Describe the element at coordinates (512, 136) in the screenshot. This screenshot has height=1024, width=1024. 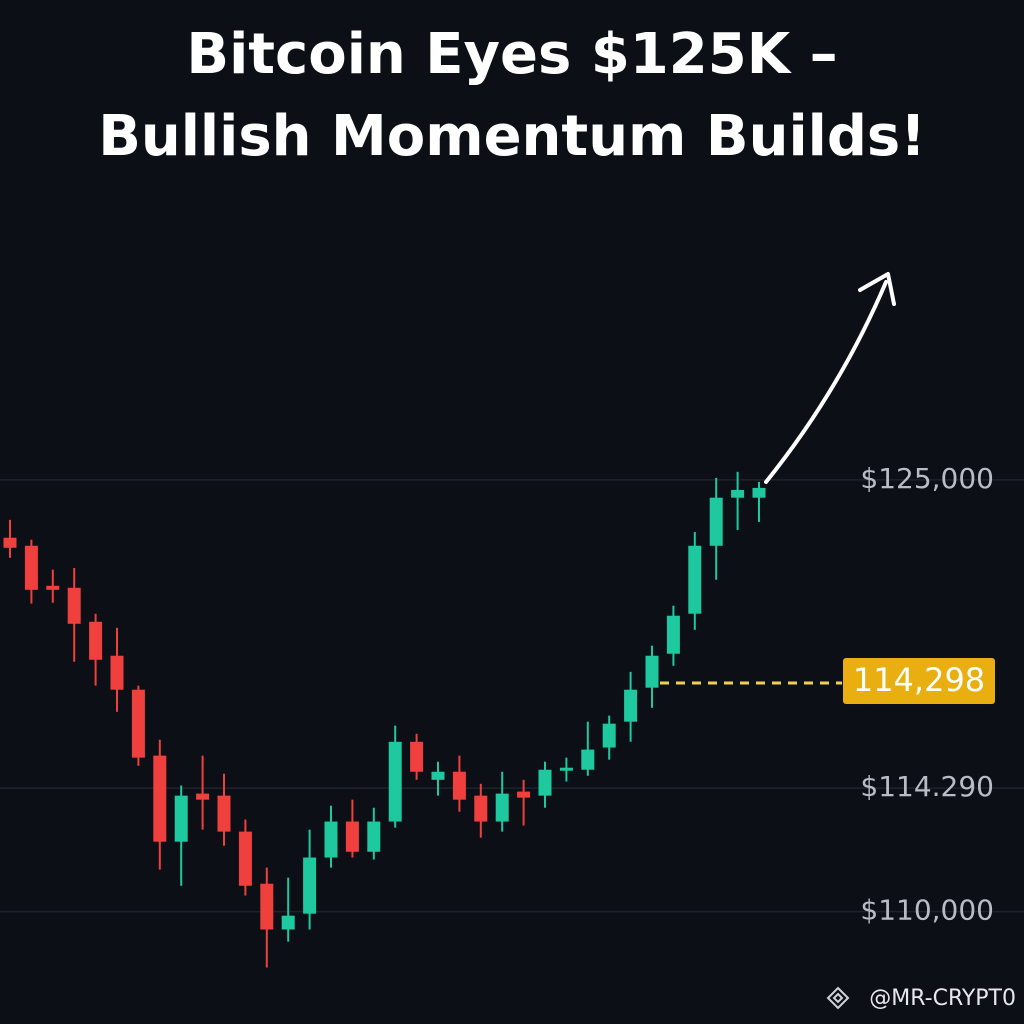
I see `chart-title: Bullish Momentum Builds!` at that location.